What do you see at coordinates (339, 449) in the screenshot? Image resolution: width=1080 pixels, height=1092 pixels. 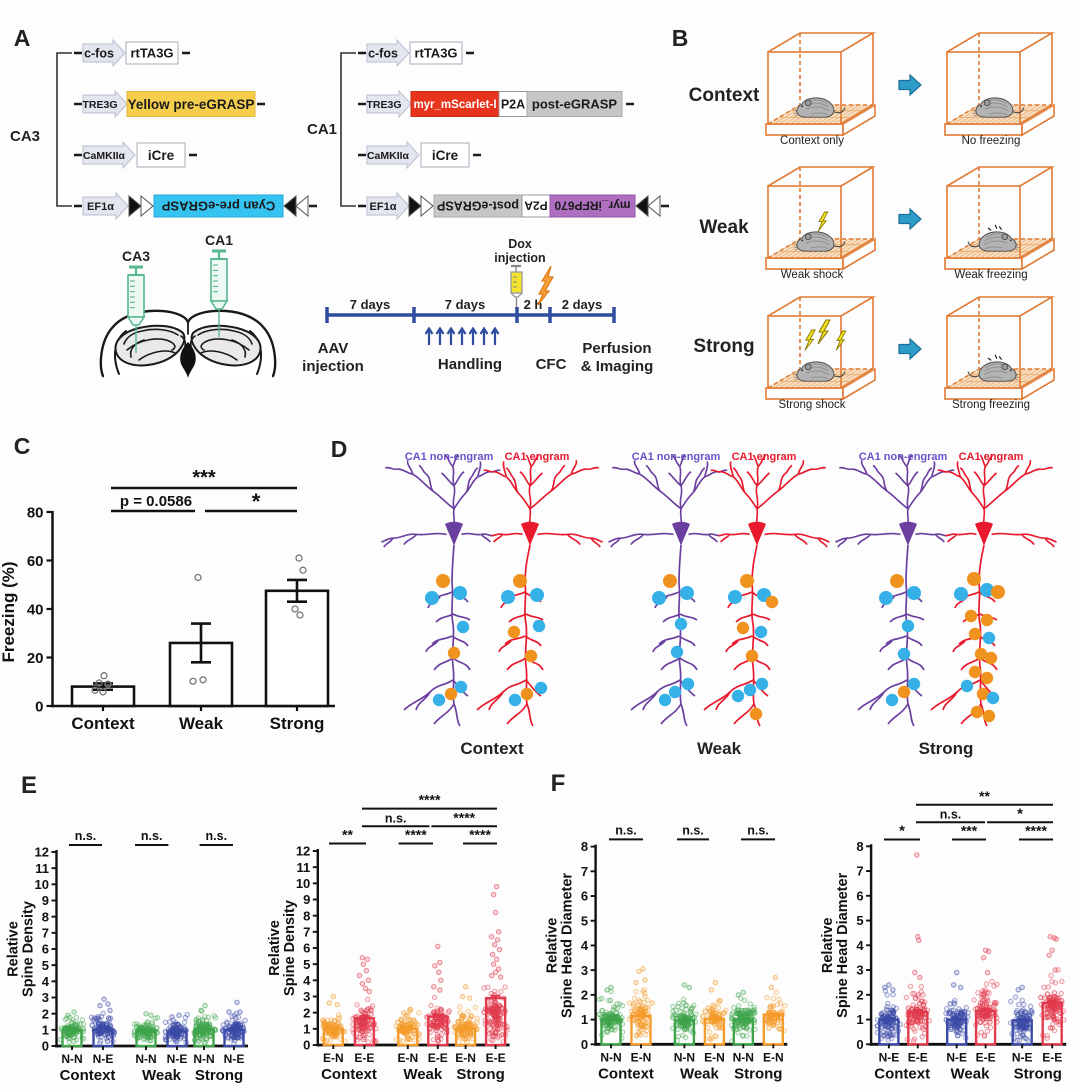 I see `svg-text: D` at bounding box center [339, 449].